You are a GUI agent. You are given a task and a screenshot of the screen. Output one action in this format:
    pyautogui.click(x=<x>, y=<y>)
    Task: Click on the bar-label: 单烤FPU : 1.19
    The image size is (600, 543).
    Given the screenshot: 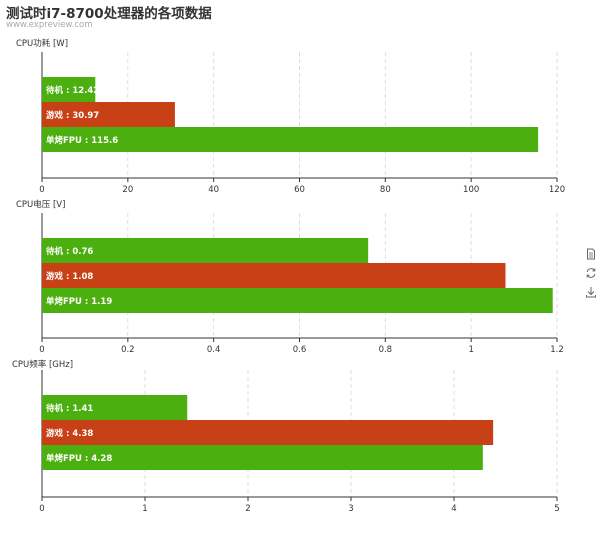 What is the action you would take?
    pyautogui.click(x=79, y=301)
    